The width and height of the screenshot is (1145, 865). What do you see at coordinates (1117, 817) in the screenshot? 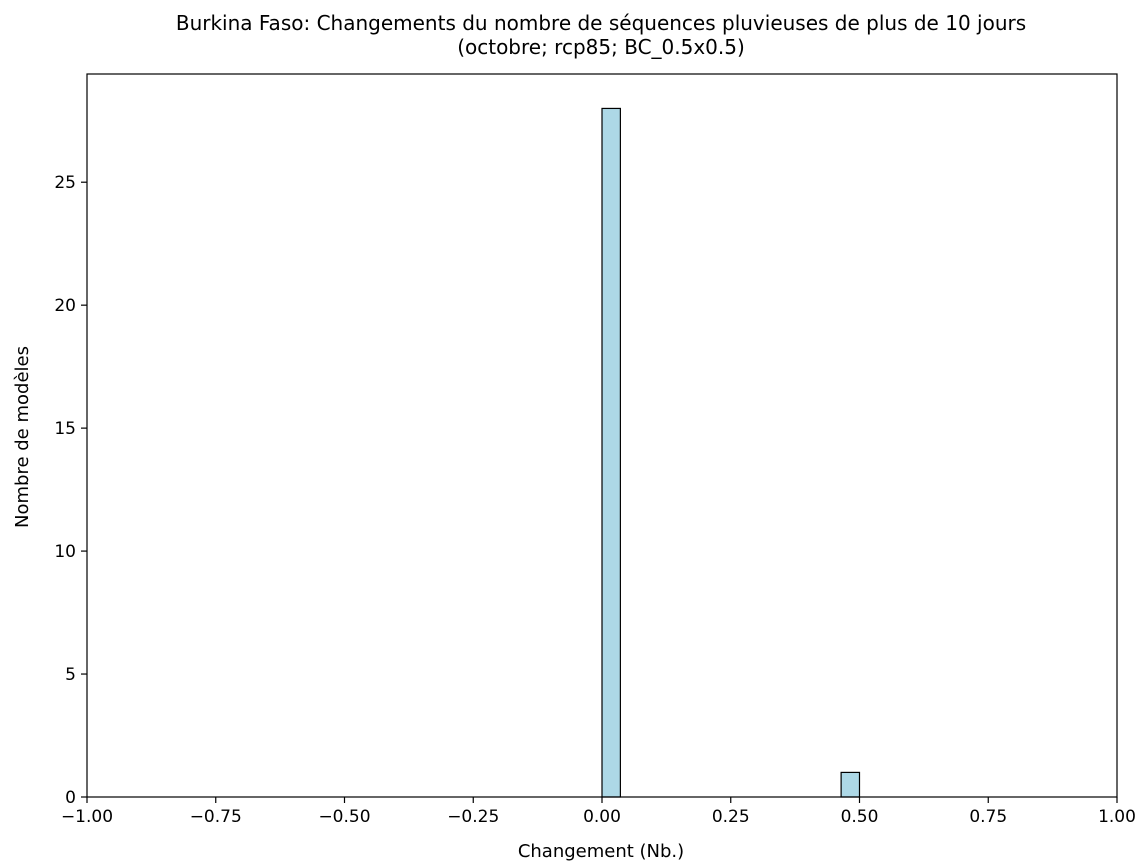
I see `x-tick-label: 1.00` at bounding box center [1117, 817].